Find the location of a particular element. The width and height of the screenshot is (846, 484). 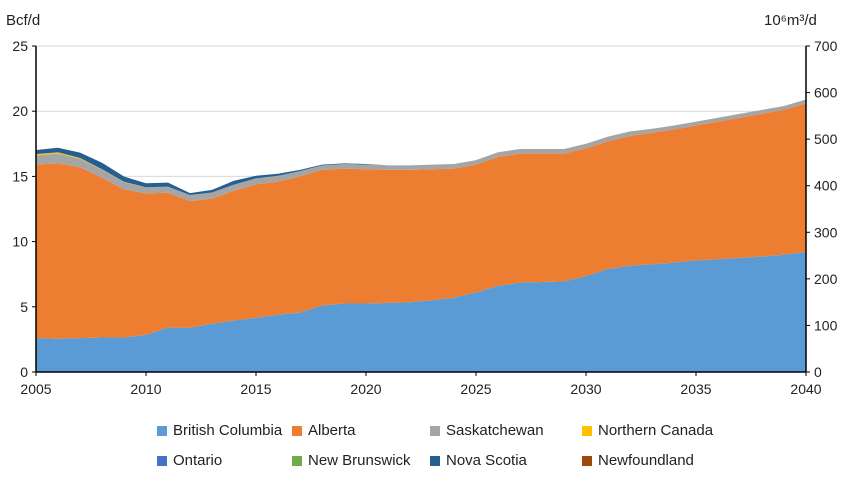

y-tick-label: 5 is located at coordinates (24, 307).